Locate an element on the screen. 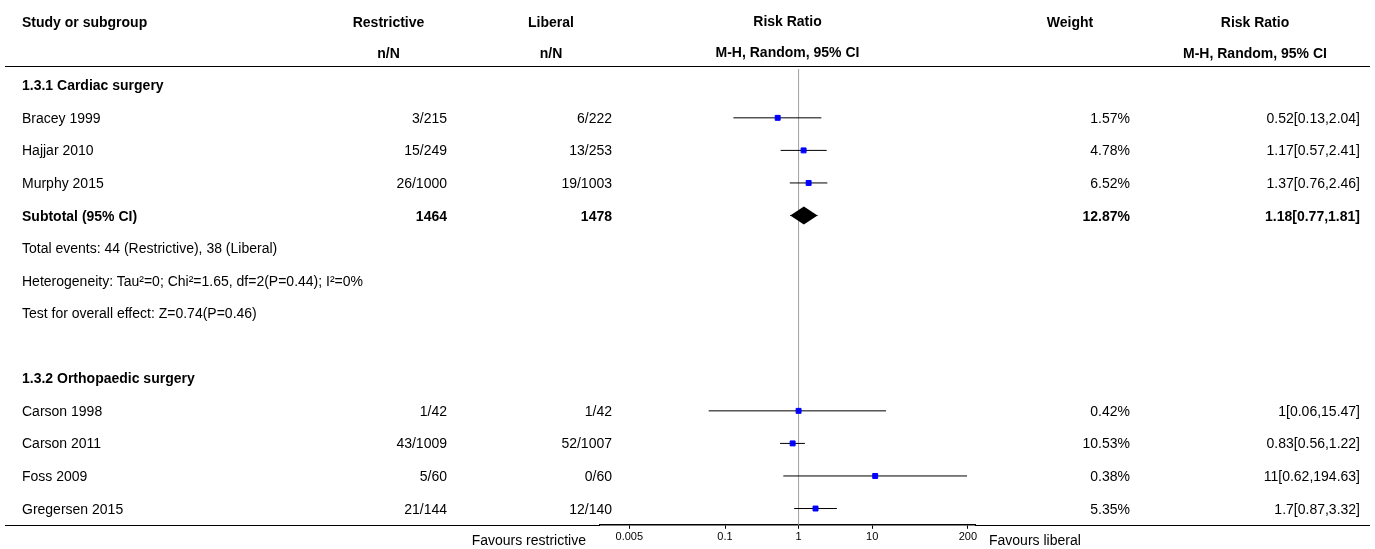 Image resolution: width=1375 pixels, height=549 pixels. category-label: 5.35% is located at coordinates (1110, 508).